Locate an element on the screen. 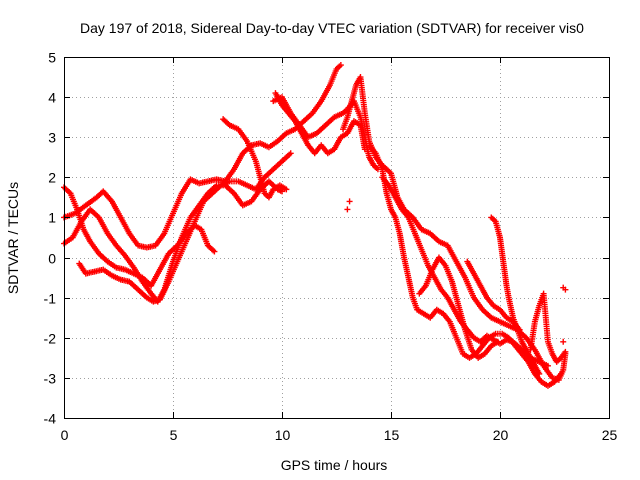  y-axis-title: SDTVAR / TECUs is located at coordinates (13, 238).